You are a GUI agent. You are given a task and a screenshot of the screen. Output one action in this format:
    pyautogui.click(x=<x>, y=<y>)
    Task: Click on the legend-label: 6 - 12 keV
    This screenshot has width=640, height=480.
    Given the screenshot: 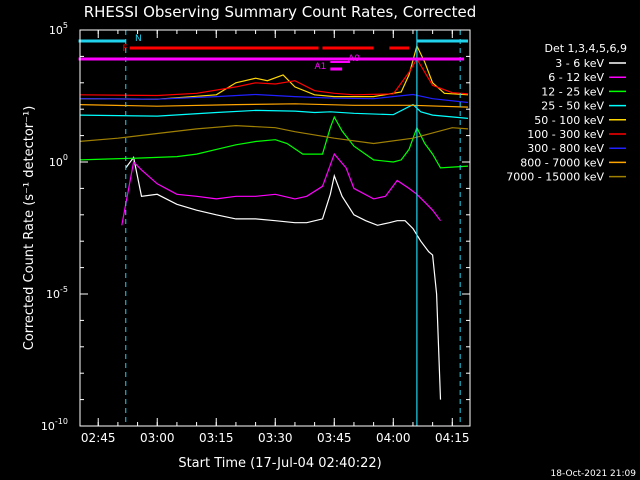 What is the action you would take?
    pyautogui.click(x=576, y=77)
    